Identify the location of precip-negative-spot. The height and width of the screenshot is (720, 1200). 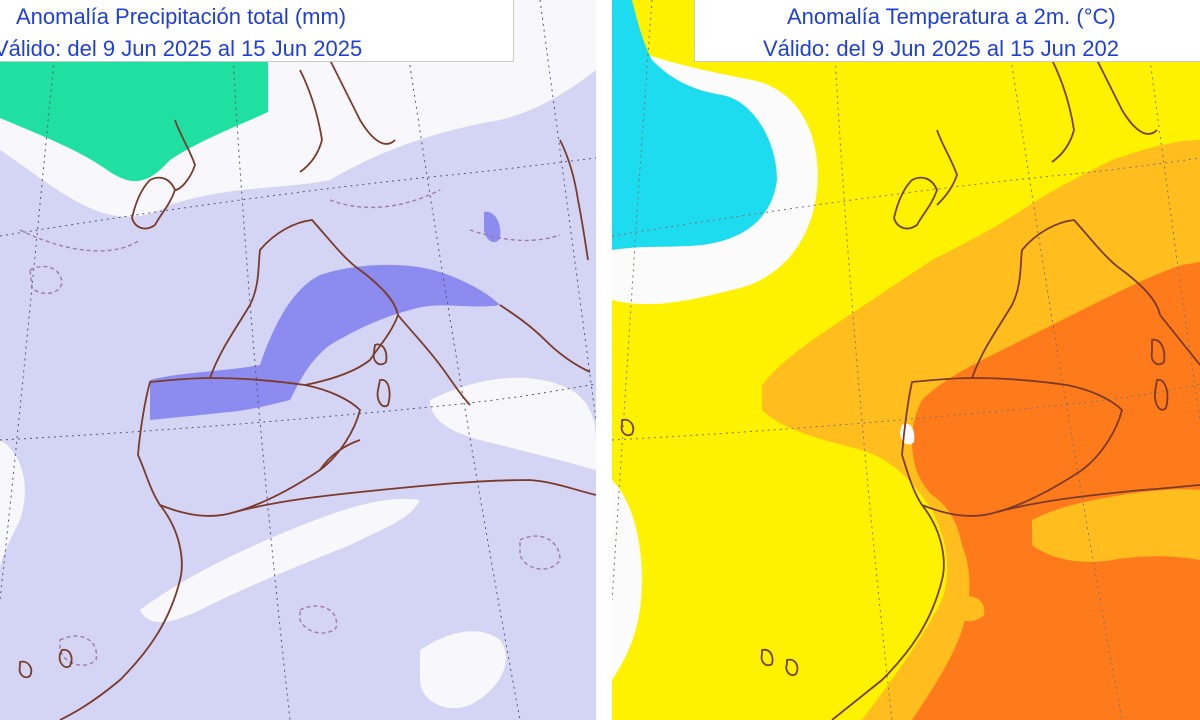
(492, 227).